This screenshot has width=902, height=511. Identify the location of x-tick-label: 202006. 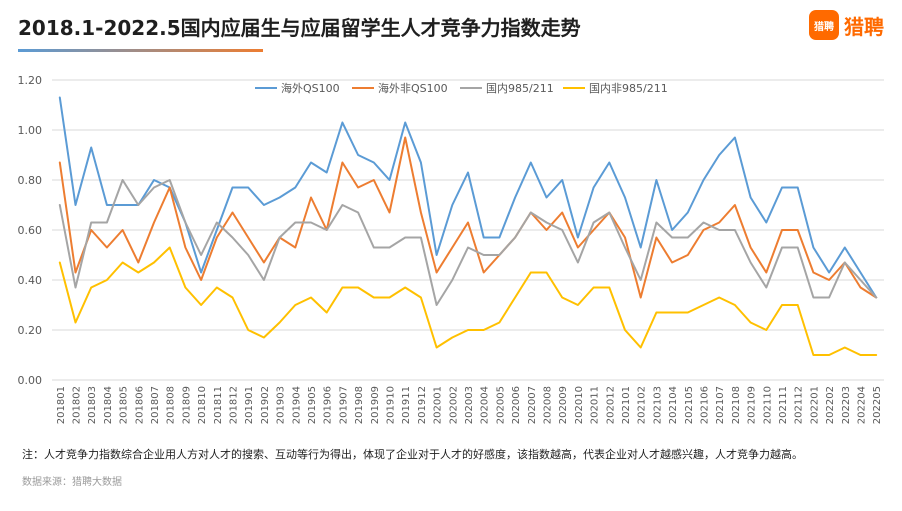
(516, 405).